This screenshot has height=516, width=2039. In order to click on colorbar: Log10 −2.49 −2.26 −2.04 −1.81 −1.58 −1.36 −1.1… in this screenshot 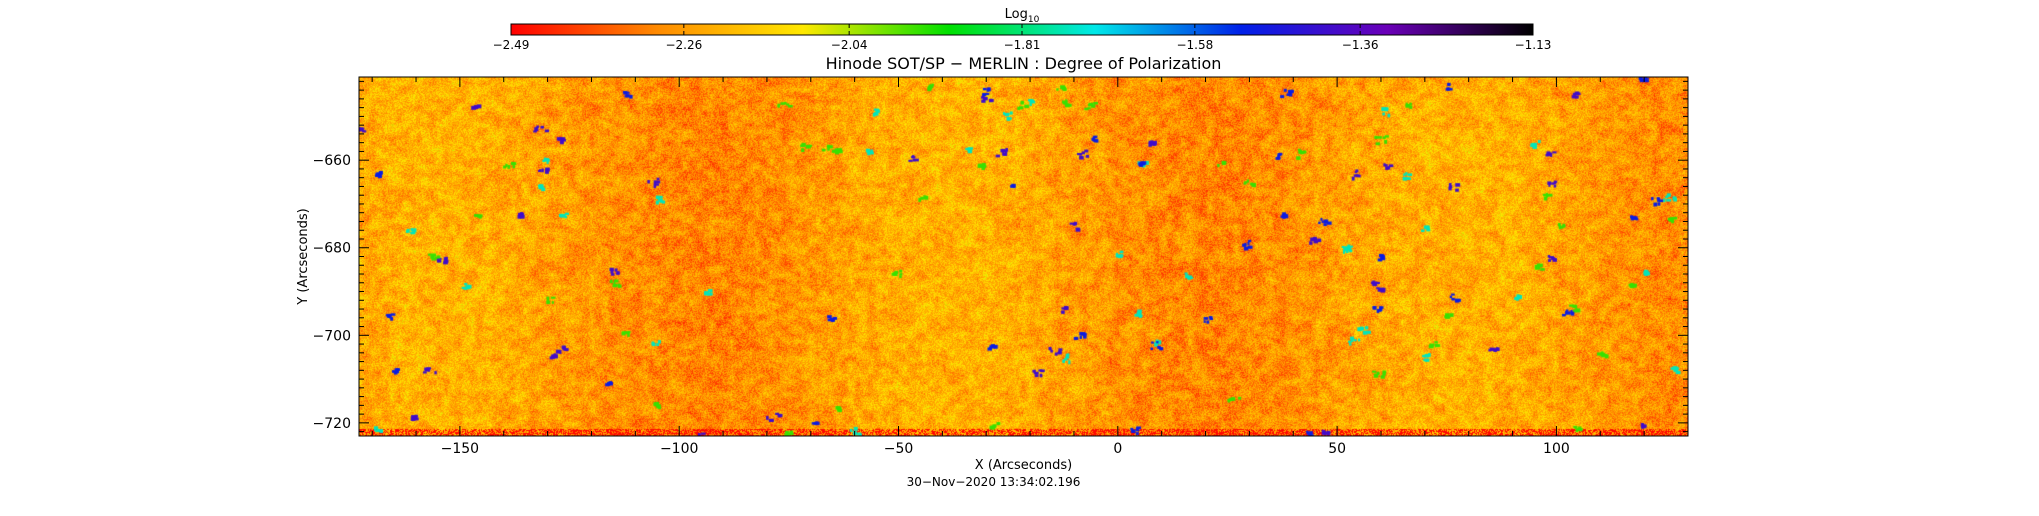, I will do `click(1022, 29)`.